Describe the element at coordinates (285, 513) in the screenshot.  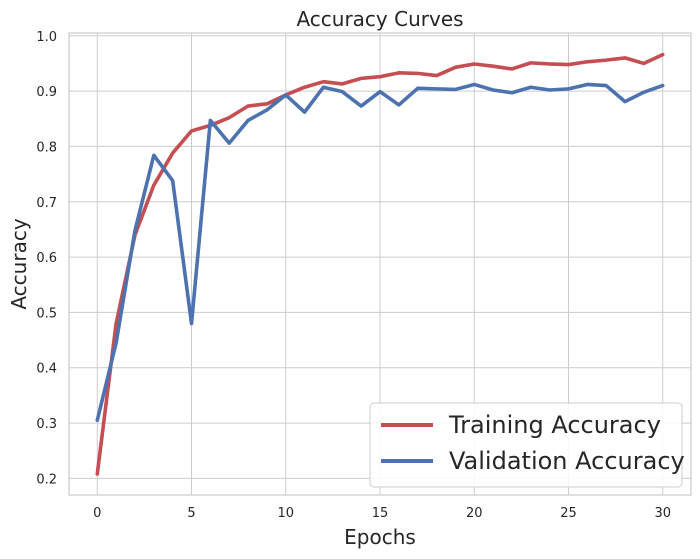
I see `x-tick-label: 10` at that location.